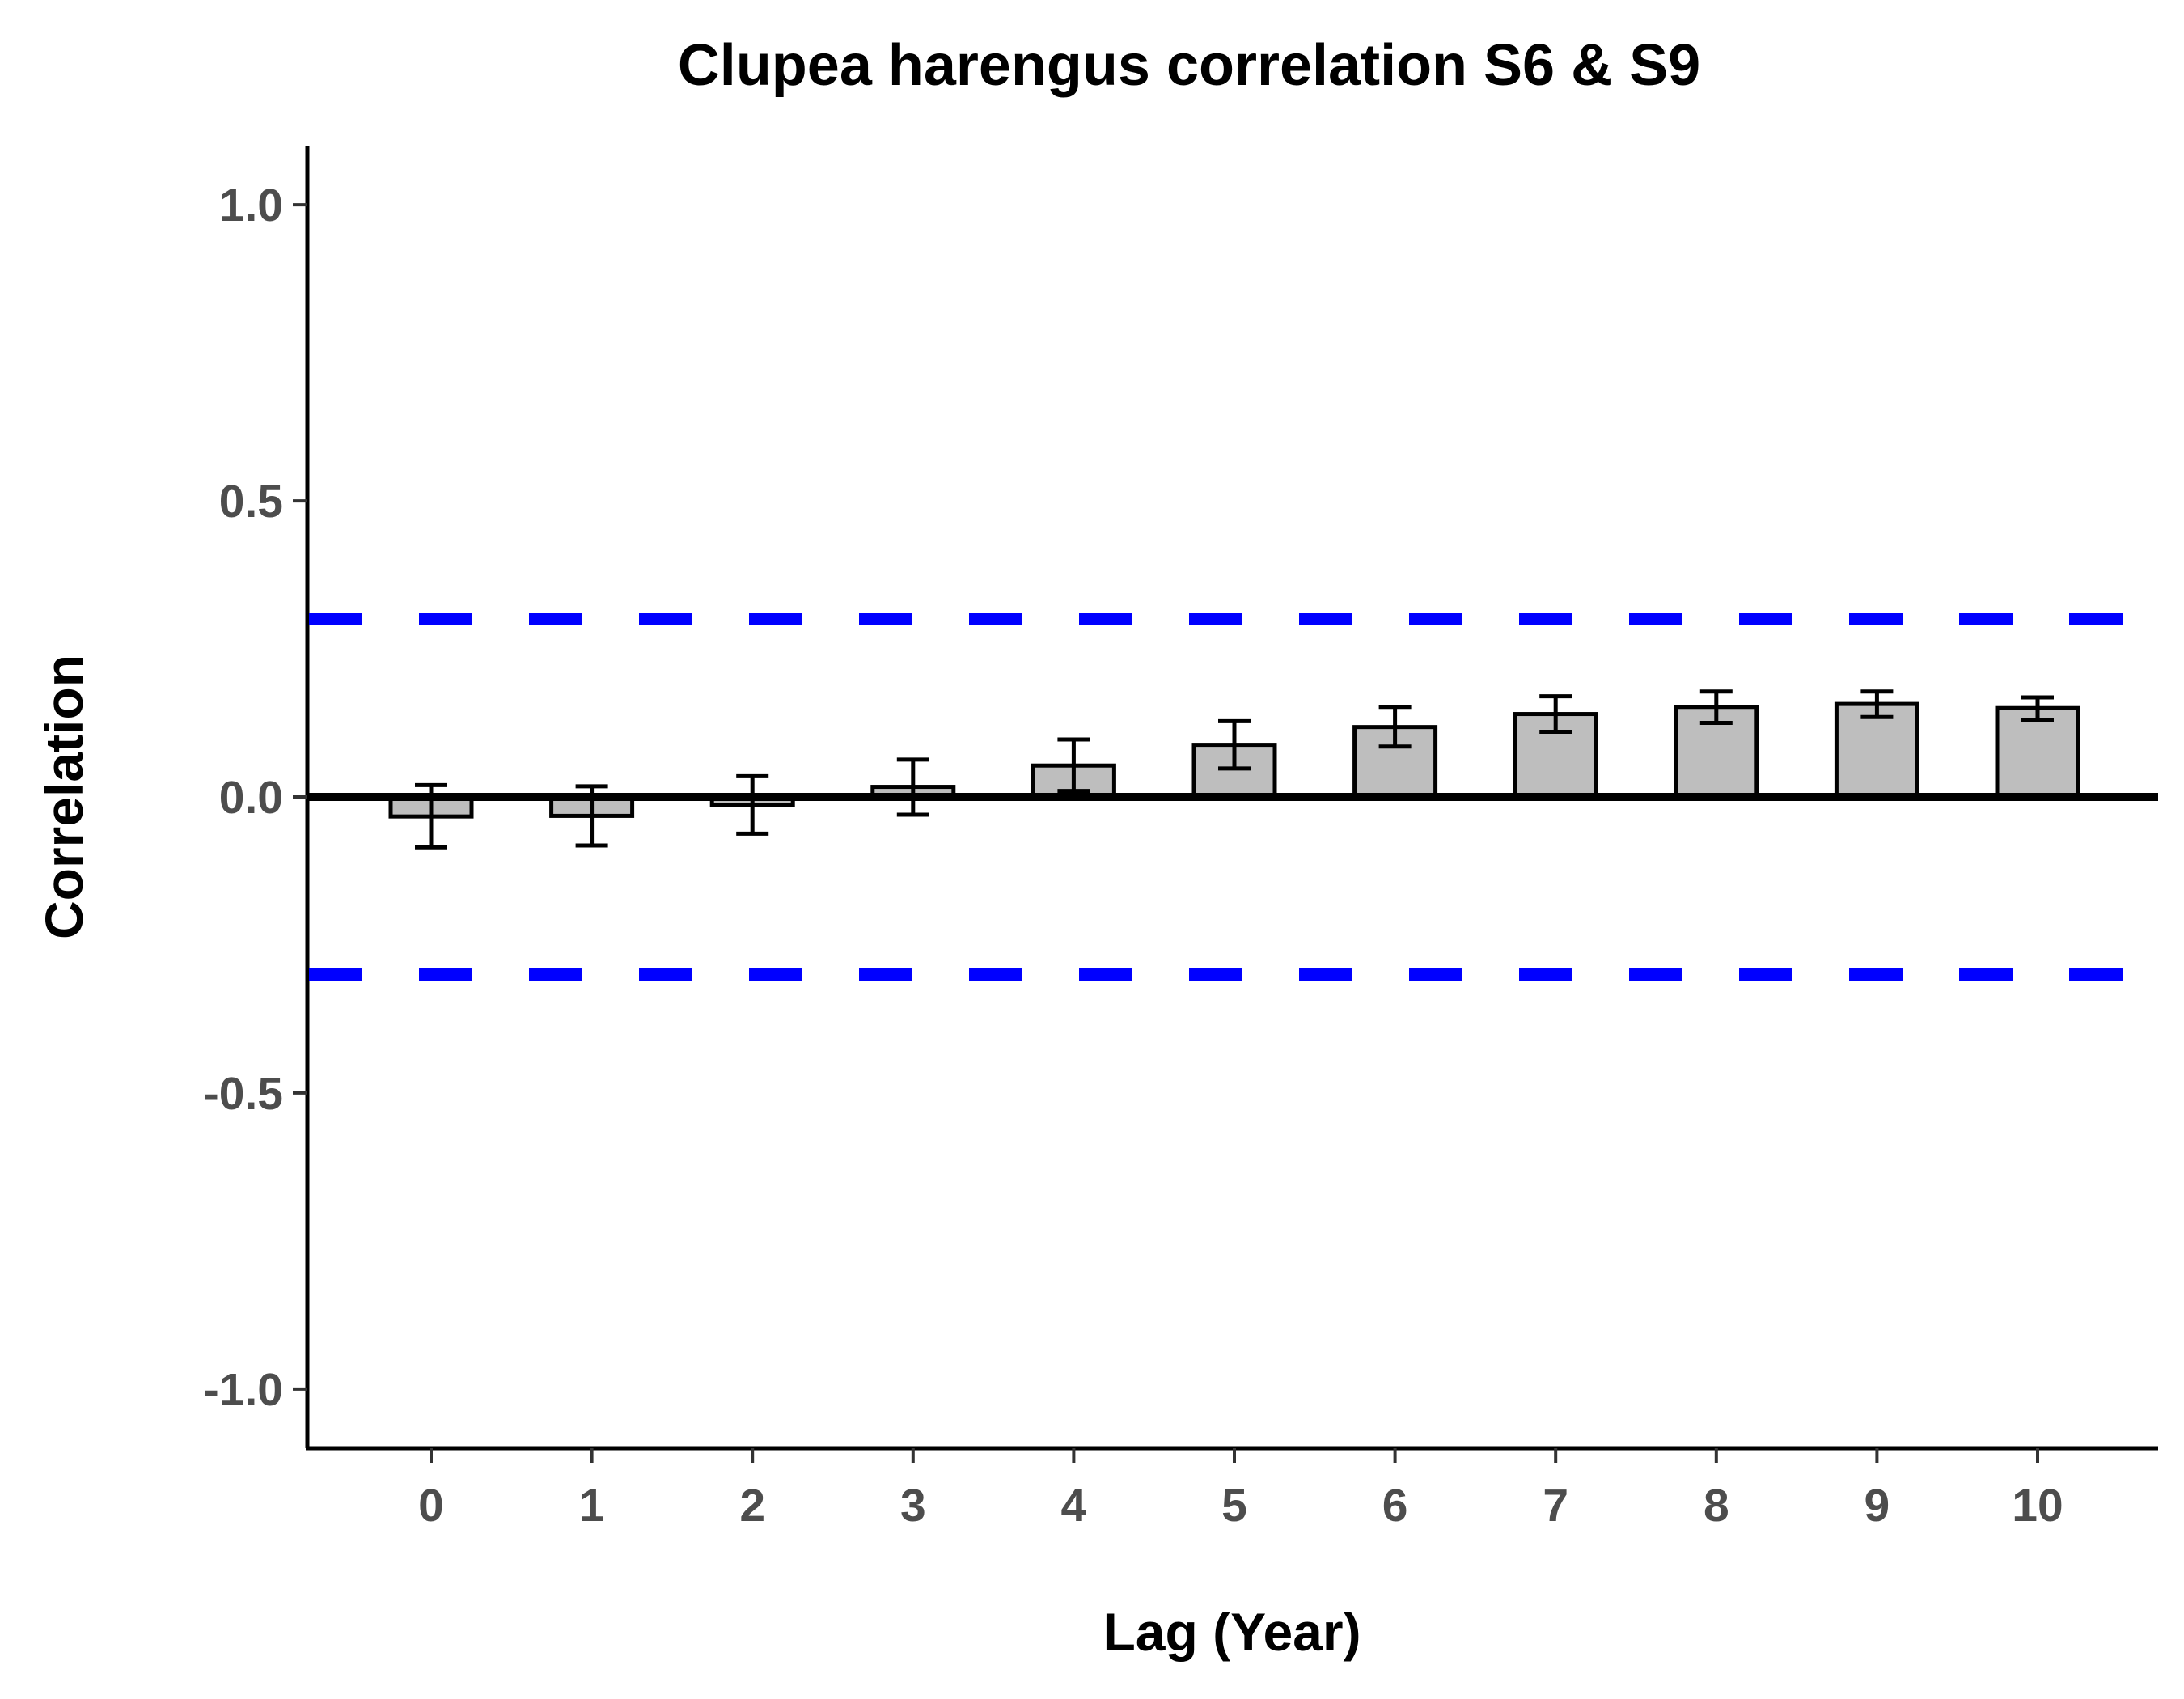  What do you see at coordinates (1234, 1506) in the screenshot?
I see `x-tick-label: 5` at bounding box center [1234, 1506].